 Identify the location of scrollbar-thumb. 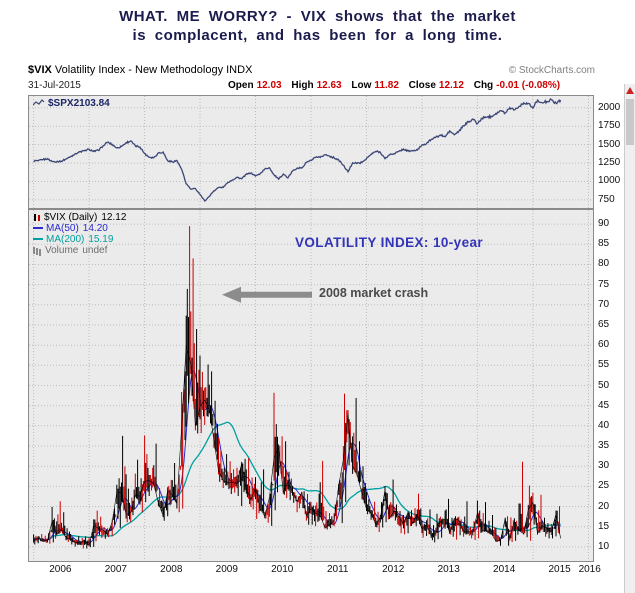
(630, 122).